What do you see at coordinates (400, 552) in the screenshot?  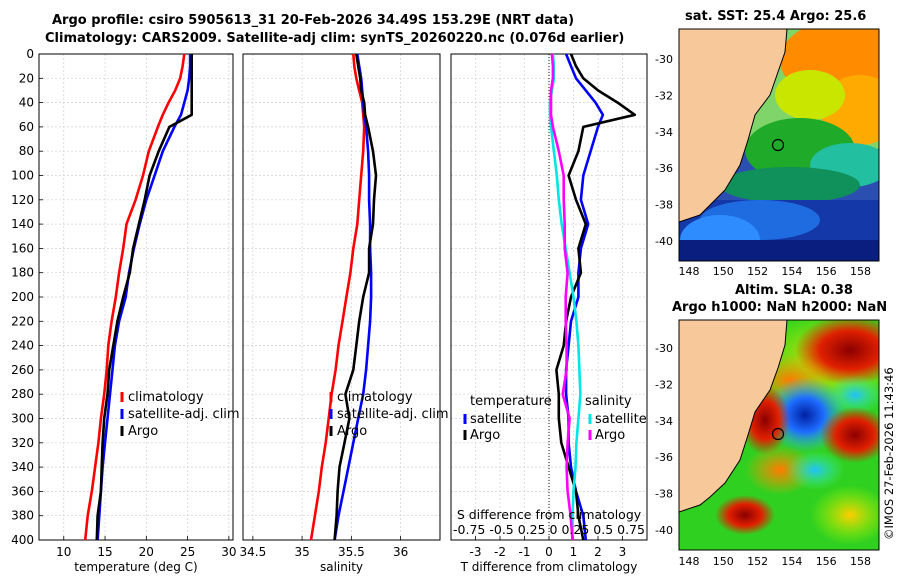 I see `x-tick-label: 36` at bounding box center [400, 552].